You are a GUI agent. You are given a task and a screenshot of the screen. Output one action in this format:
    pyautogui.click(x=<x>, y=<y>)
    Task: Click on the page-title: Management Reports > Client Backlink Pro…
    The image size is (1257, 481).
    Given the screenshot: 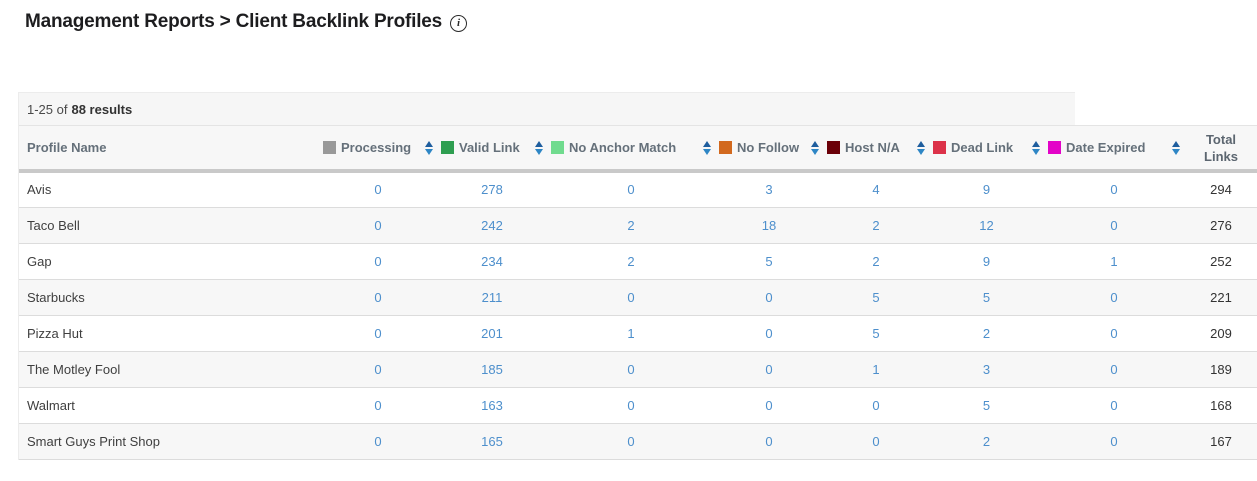 What is the action you would take?
    pyautogui.click(x=234, y=21)
    